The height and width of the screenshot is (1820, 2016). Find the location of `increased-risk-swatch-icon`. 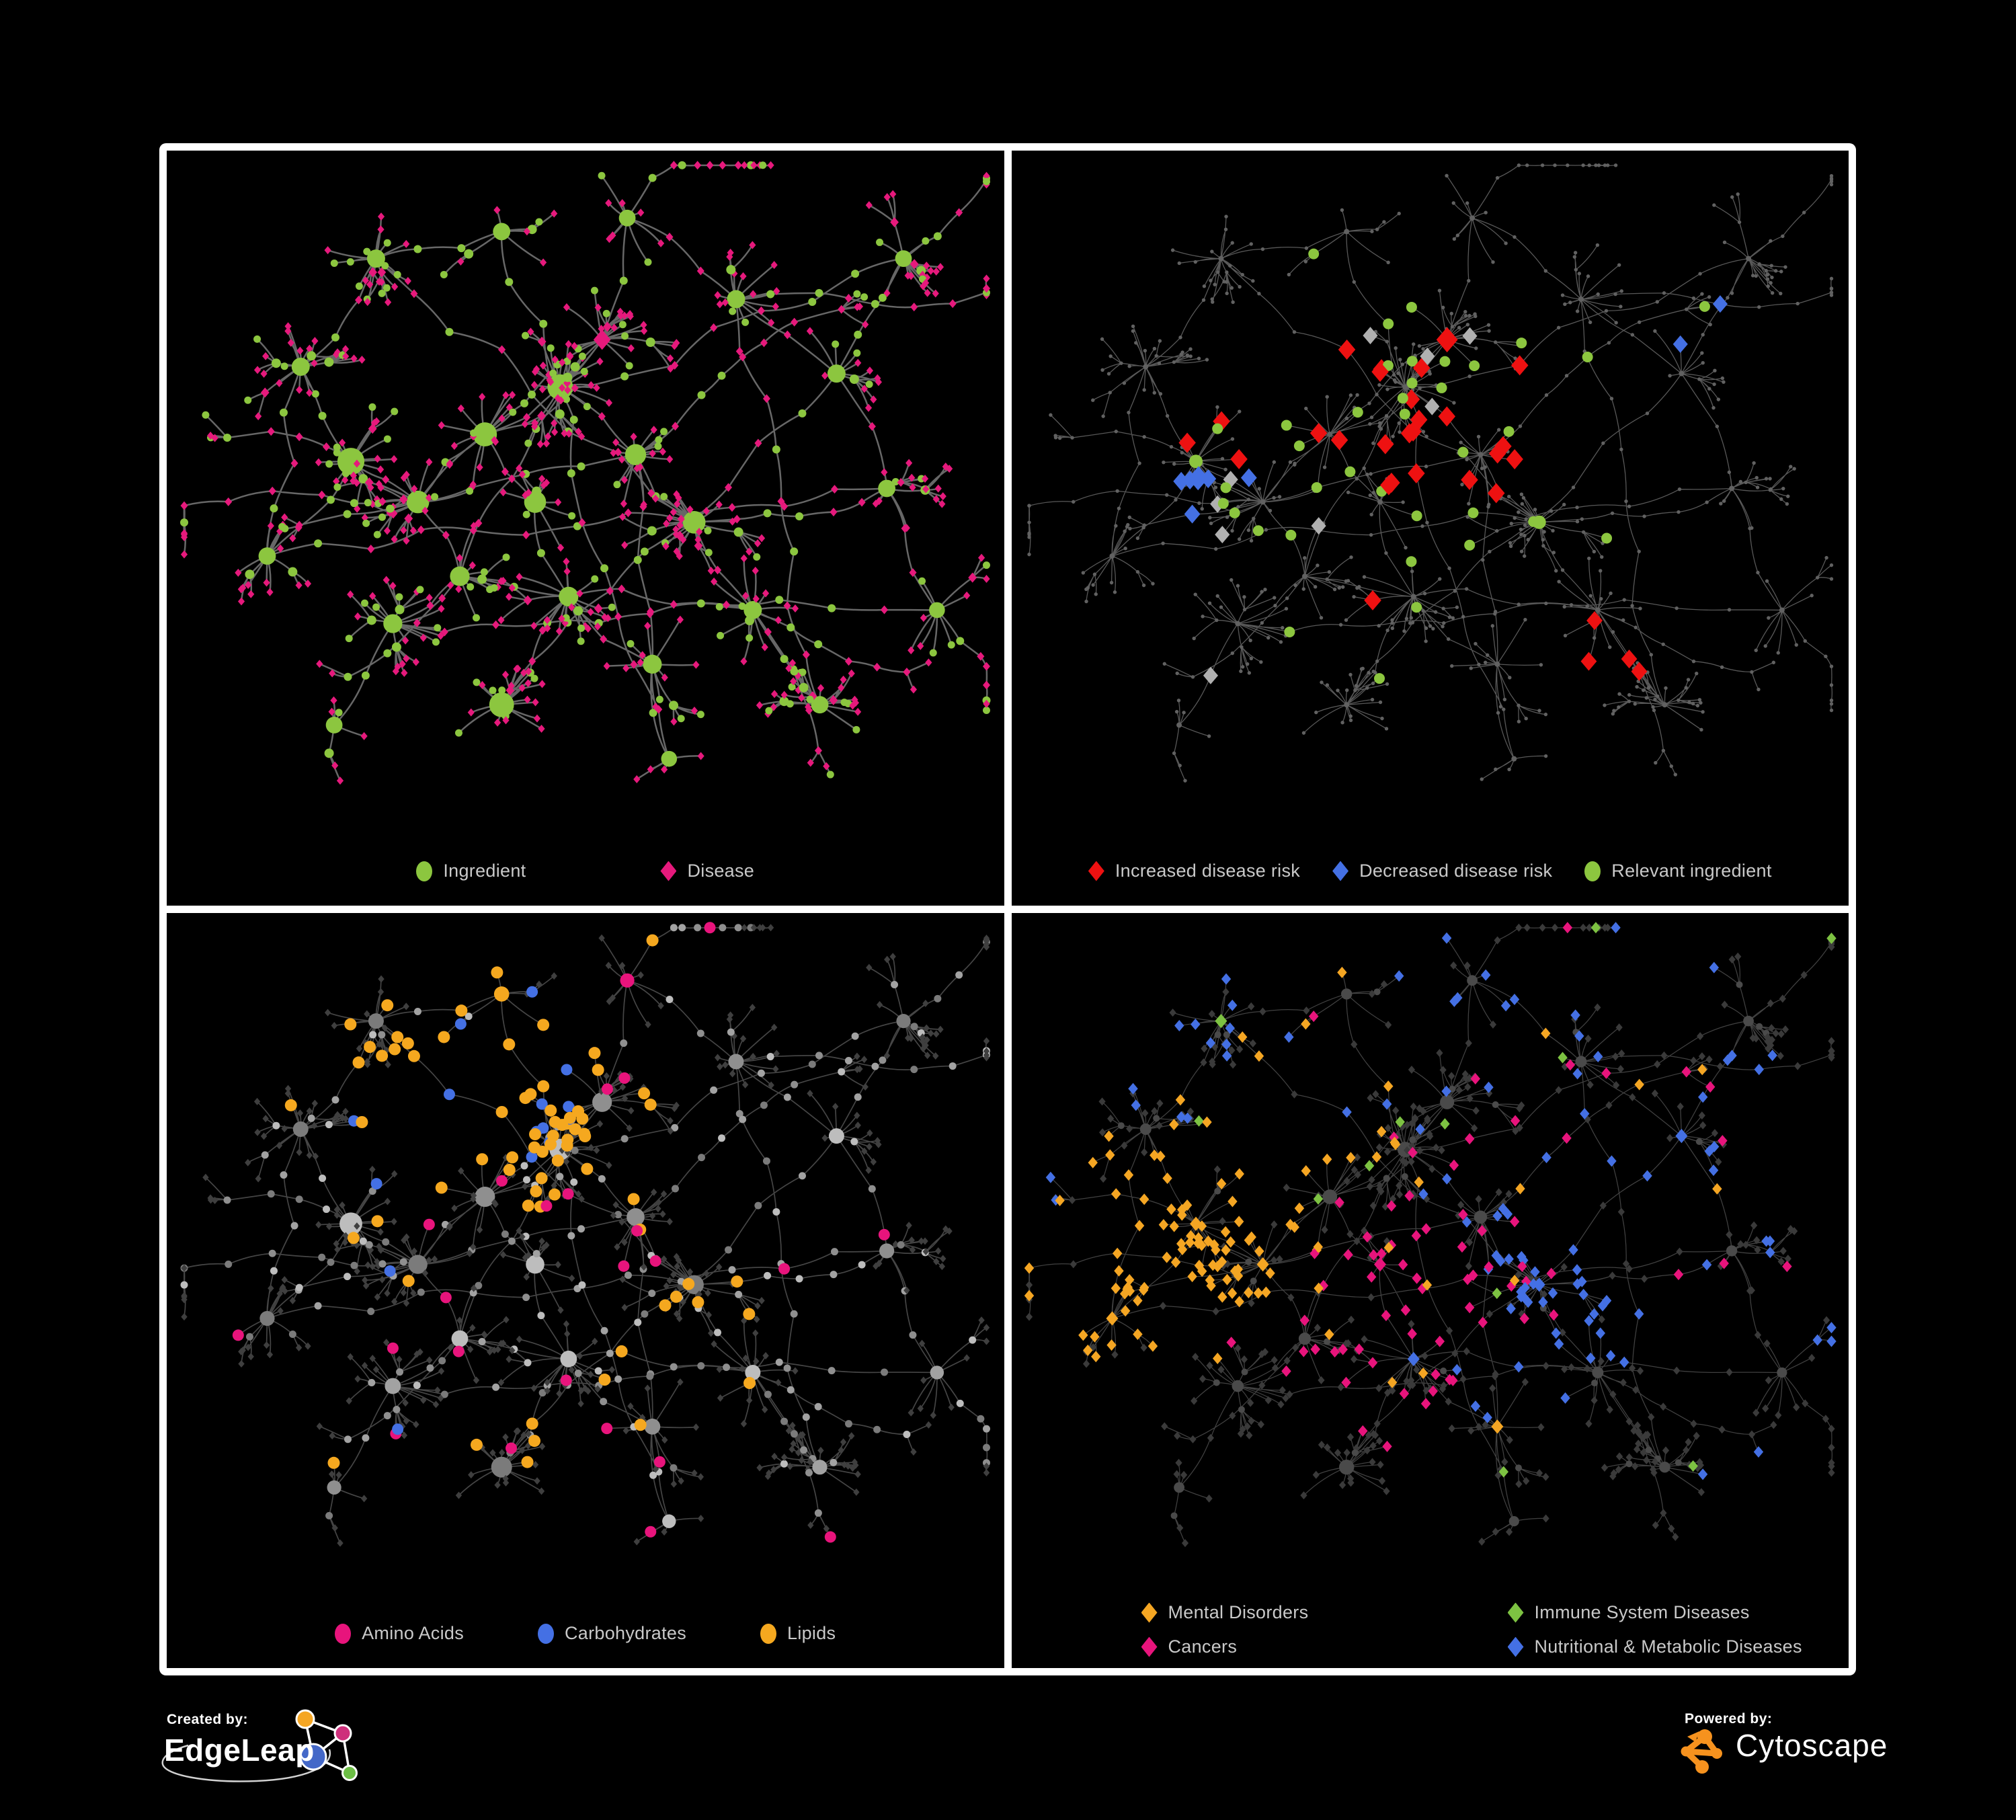

increased-risk-swatch-icon is located at coordinates (1096, 871).